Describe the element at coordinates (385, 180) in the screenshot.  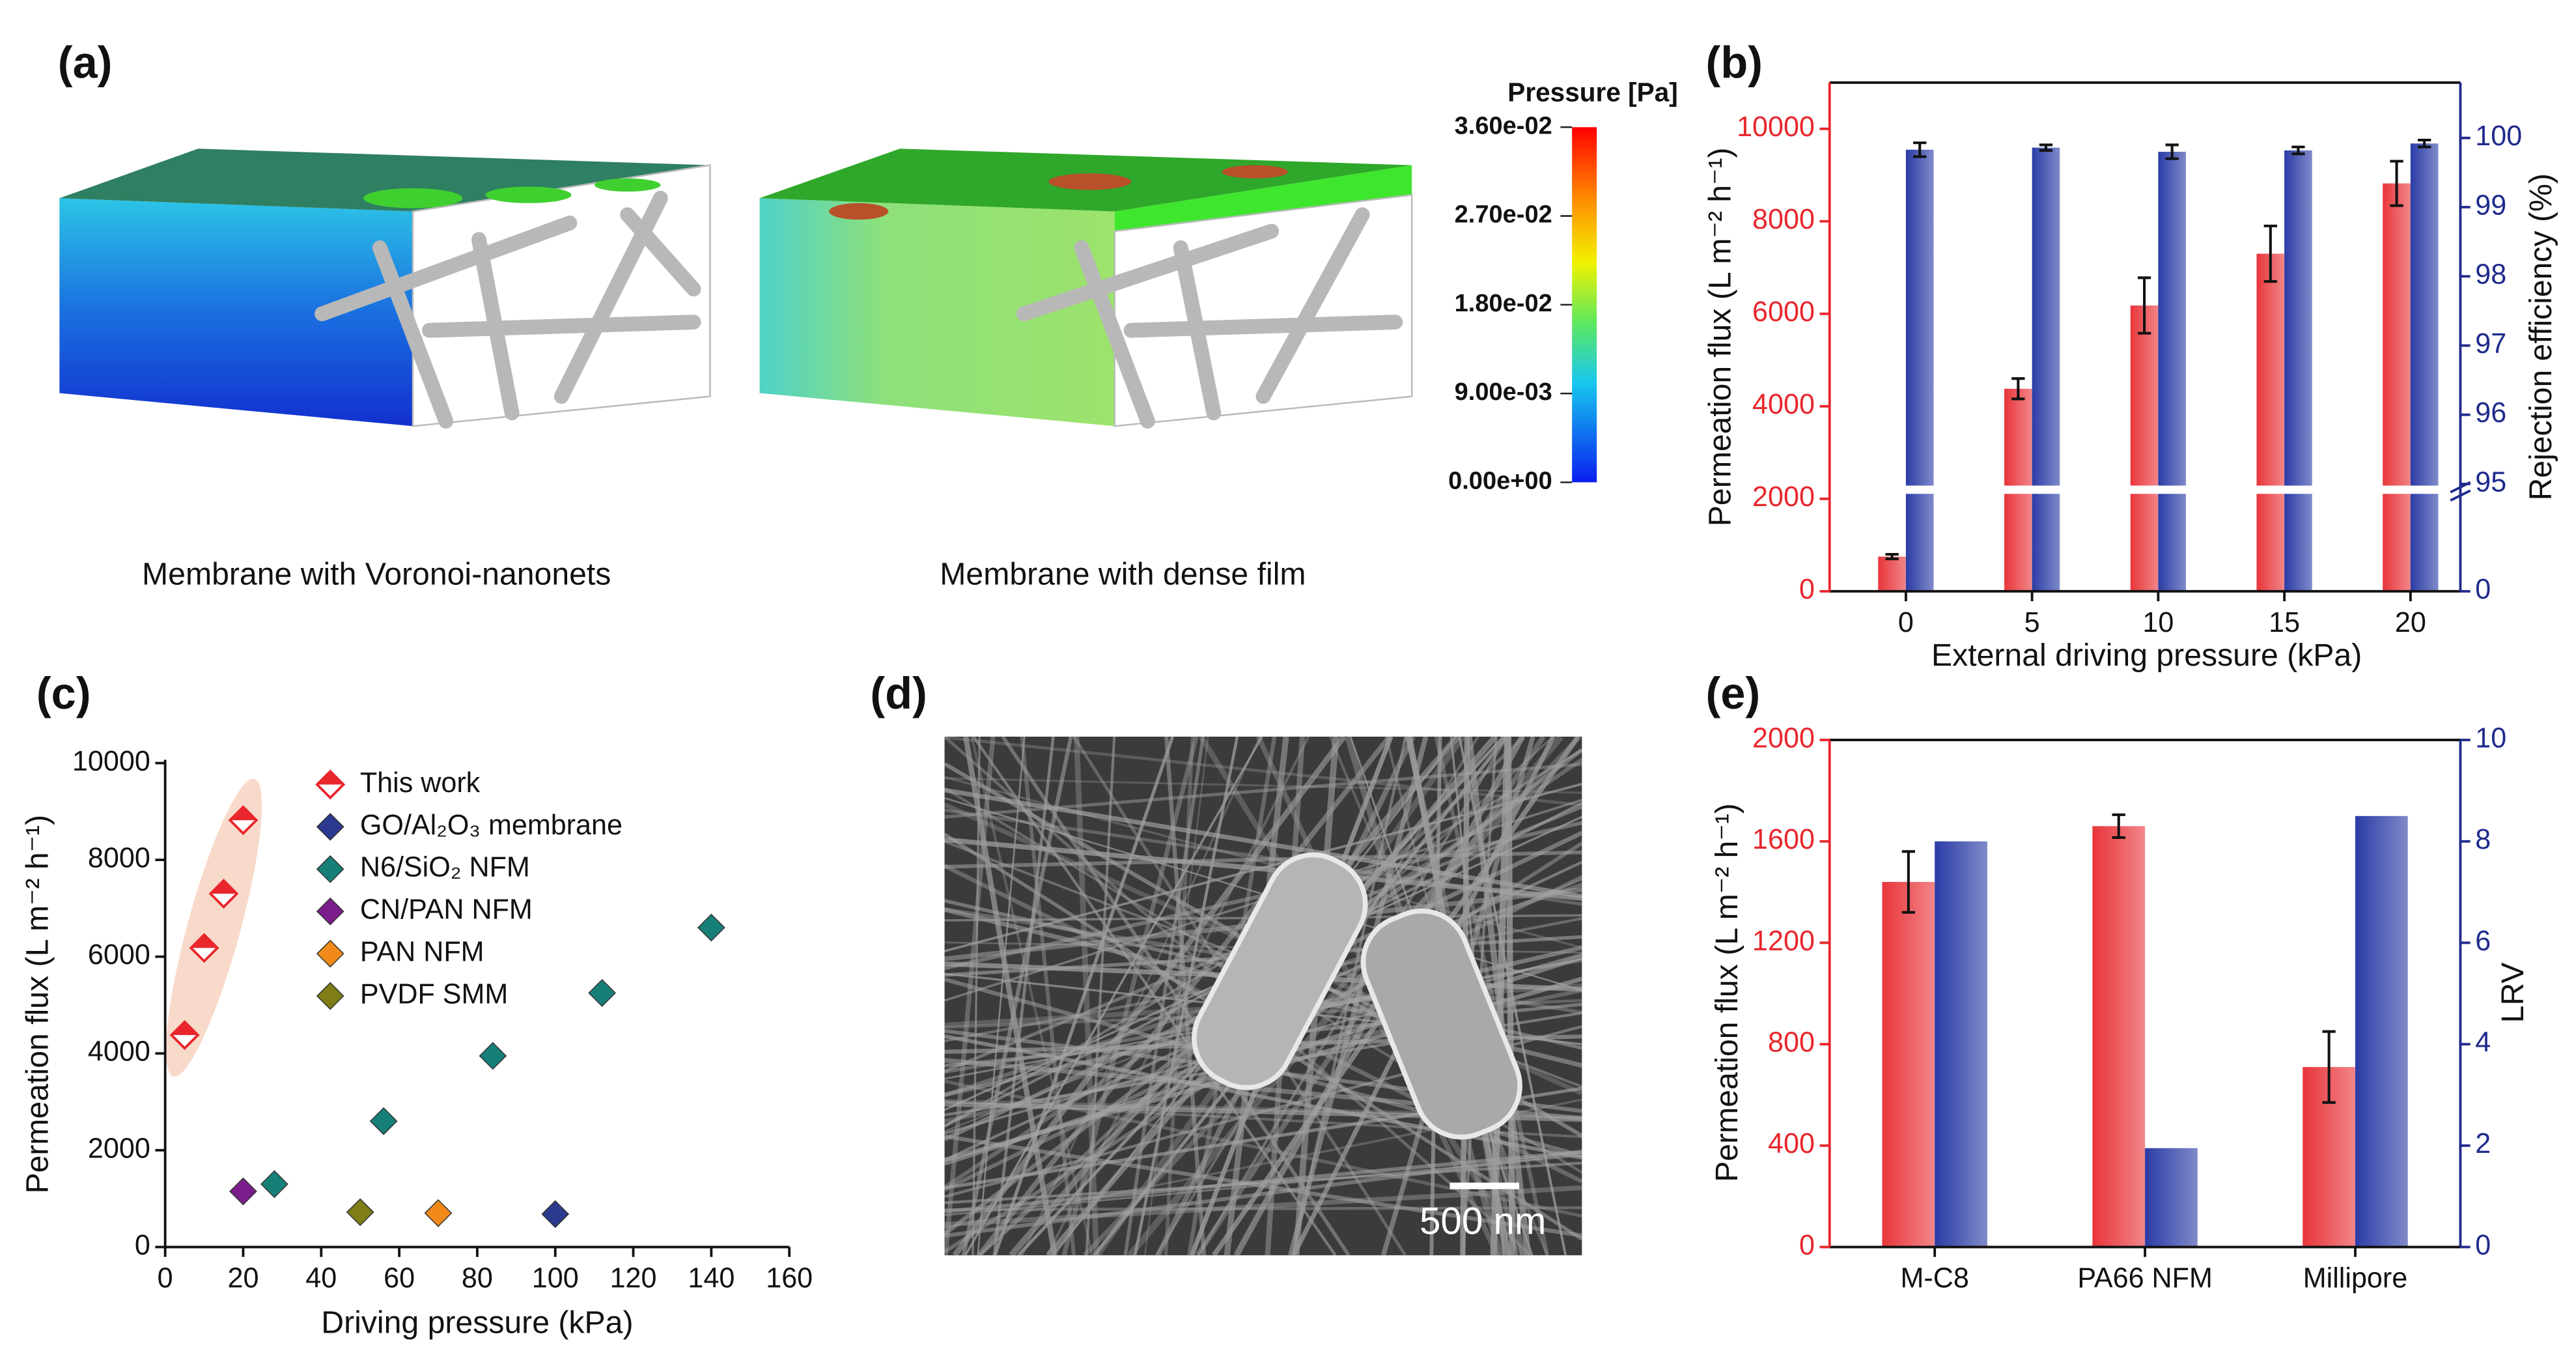
I see `top-face` at that location.